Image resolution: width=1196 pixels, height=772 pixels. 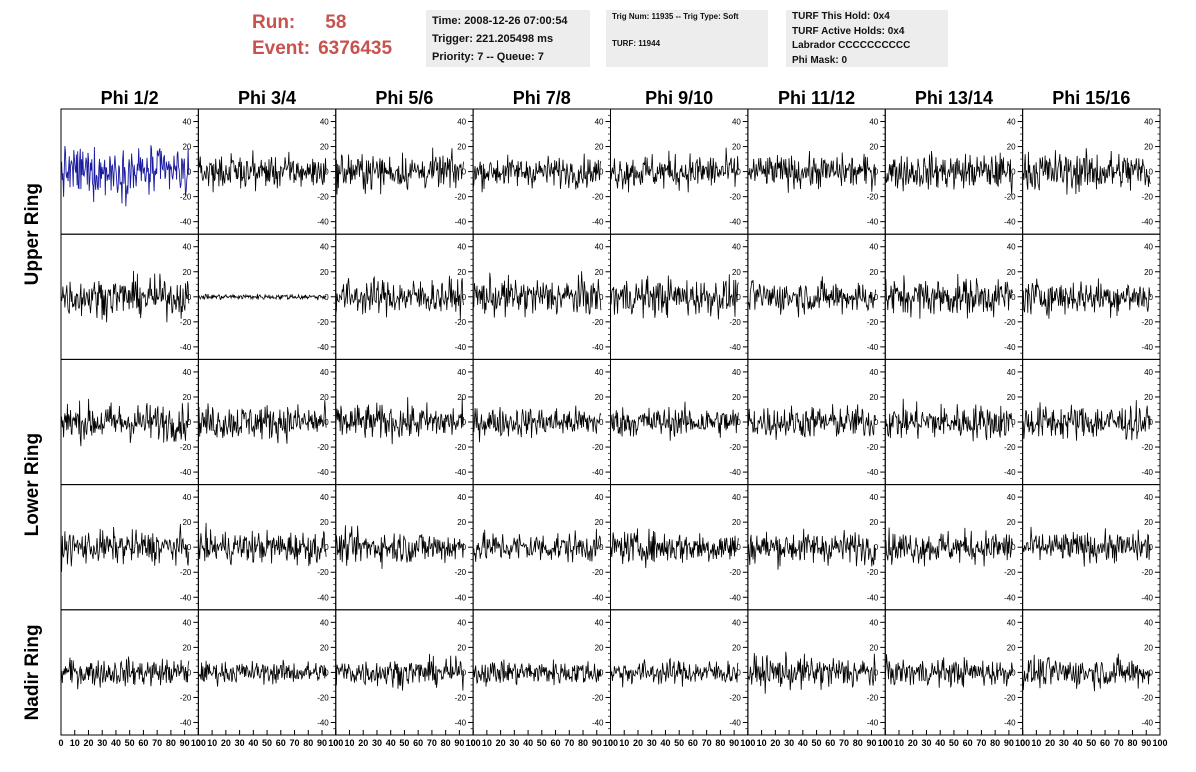 What do you see at coordinates (811, 171) in the screenshot?
I see `waveform-trace-r1-c6` at bounding box center [811, 171].